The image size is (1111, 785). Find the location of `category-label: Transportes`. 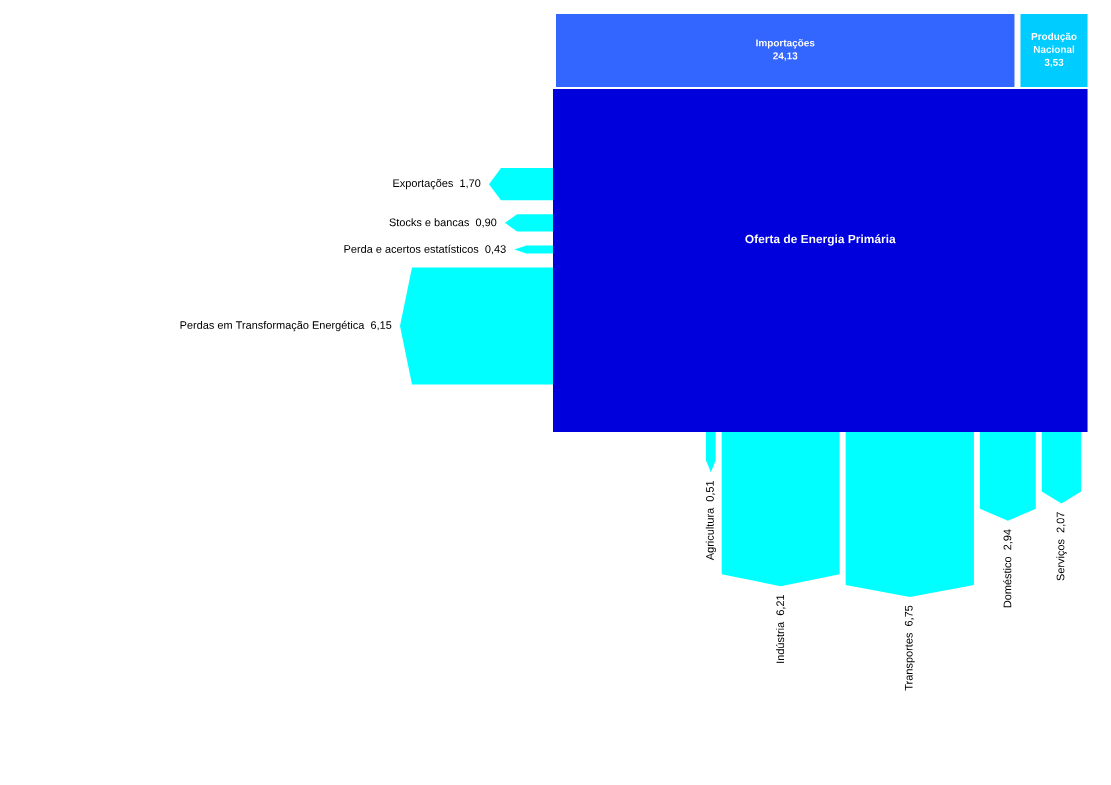

category-label: Transportes is located at coordinates (909, 662).